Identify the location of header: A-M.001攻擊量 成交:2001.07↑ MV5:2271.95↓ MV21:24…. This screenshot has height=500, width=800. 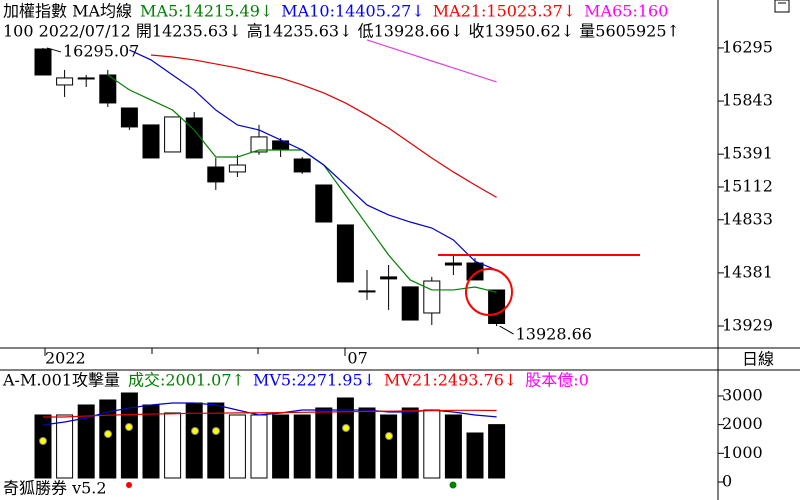
(295, 380).